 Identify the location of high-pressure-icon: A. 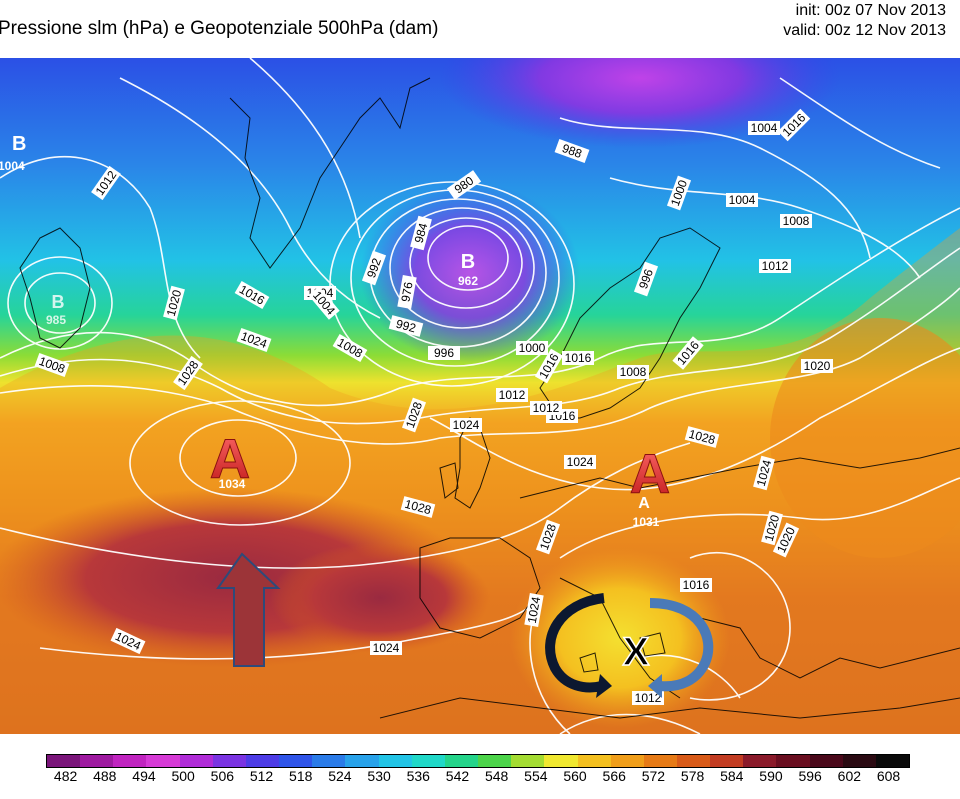
(650, 473).